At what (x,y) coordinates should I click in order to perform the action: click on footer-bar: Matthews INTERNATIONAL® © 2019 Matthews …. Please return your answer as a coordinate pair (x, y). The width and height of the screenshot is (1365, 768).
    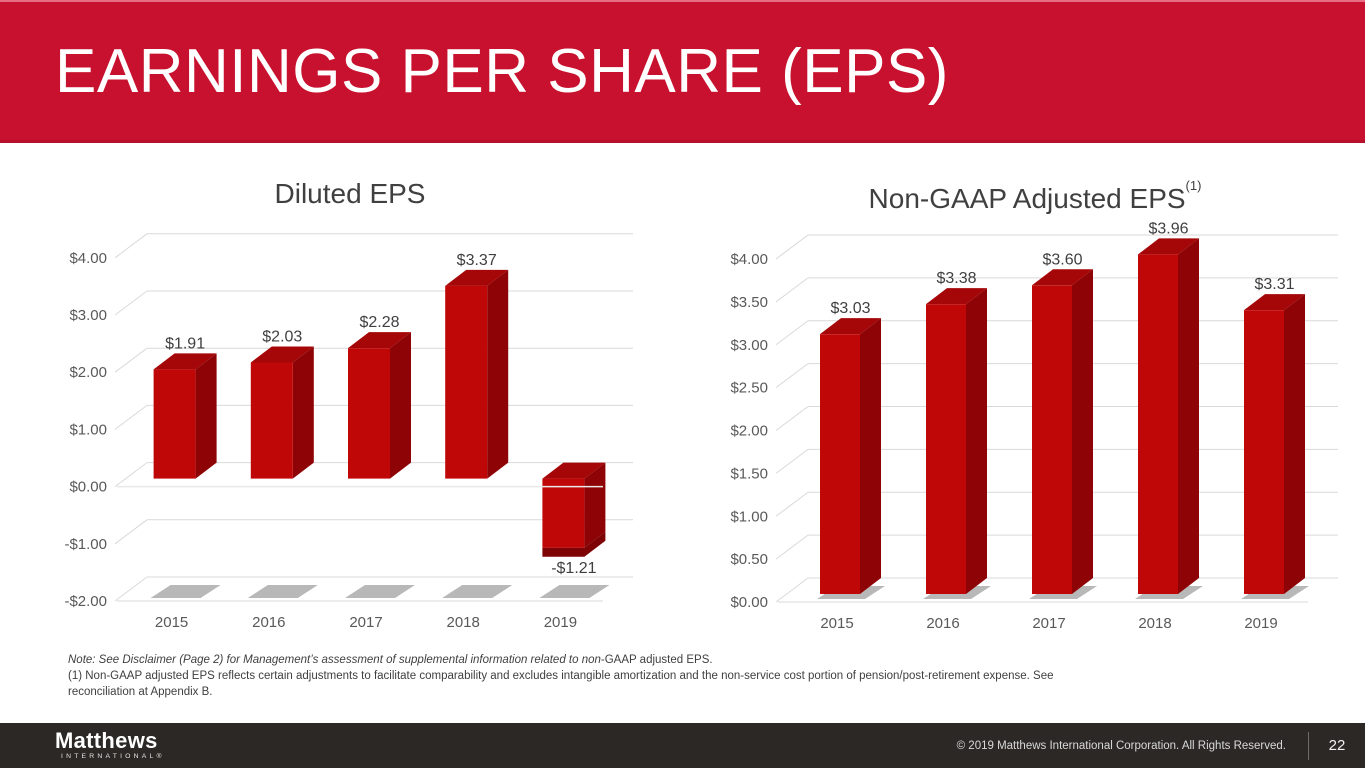
    Looking at the image, I should click on (682, 745).